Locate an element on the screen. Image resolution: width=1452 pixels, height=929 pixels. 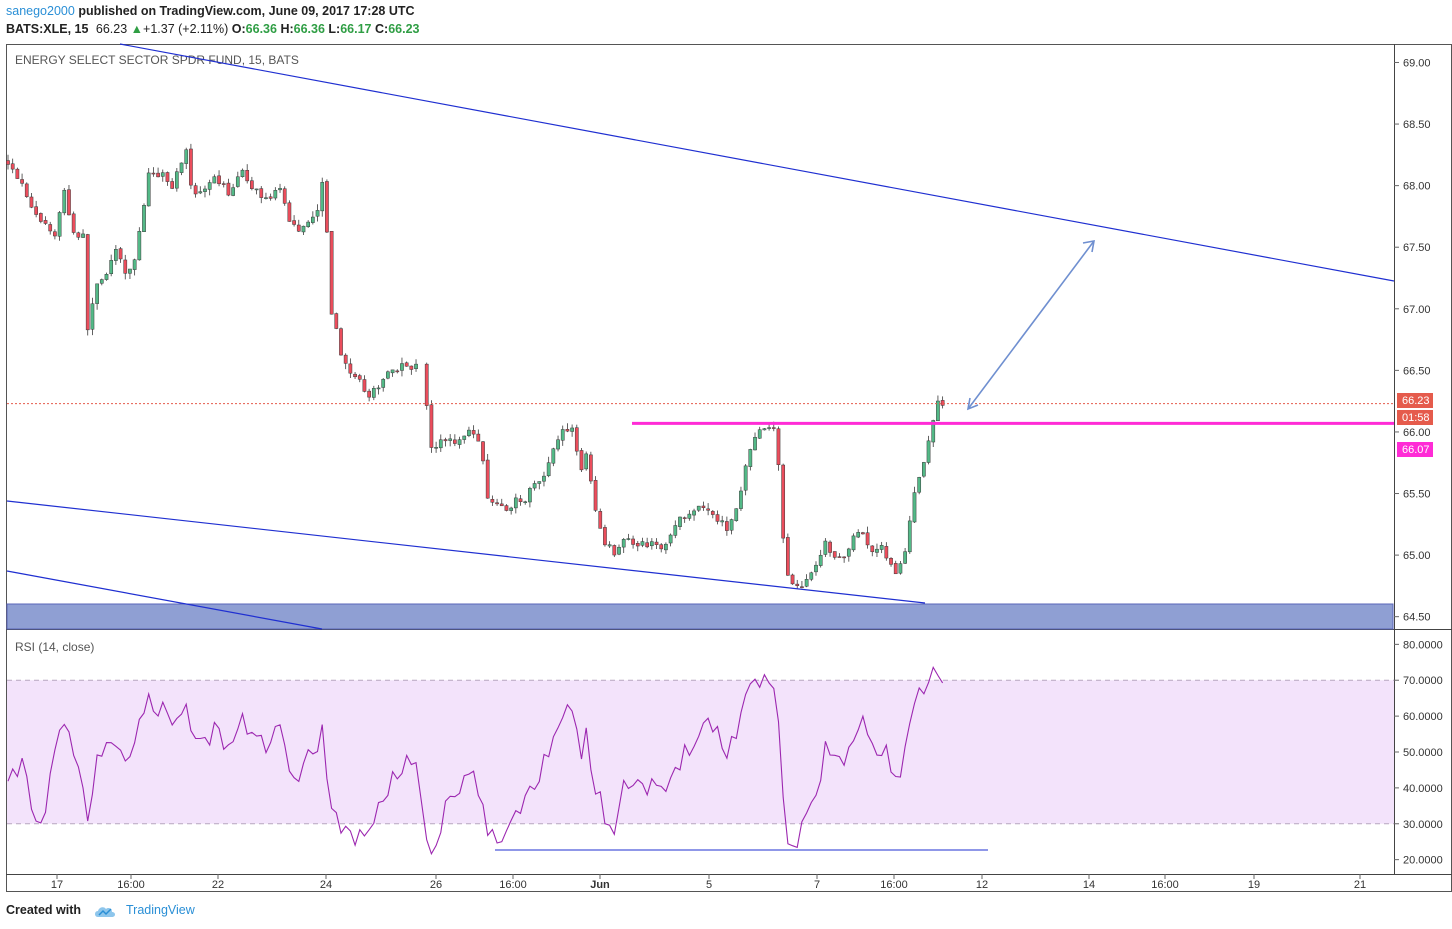
time-tick-label: 17 is located at coordinates (57, 885).